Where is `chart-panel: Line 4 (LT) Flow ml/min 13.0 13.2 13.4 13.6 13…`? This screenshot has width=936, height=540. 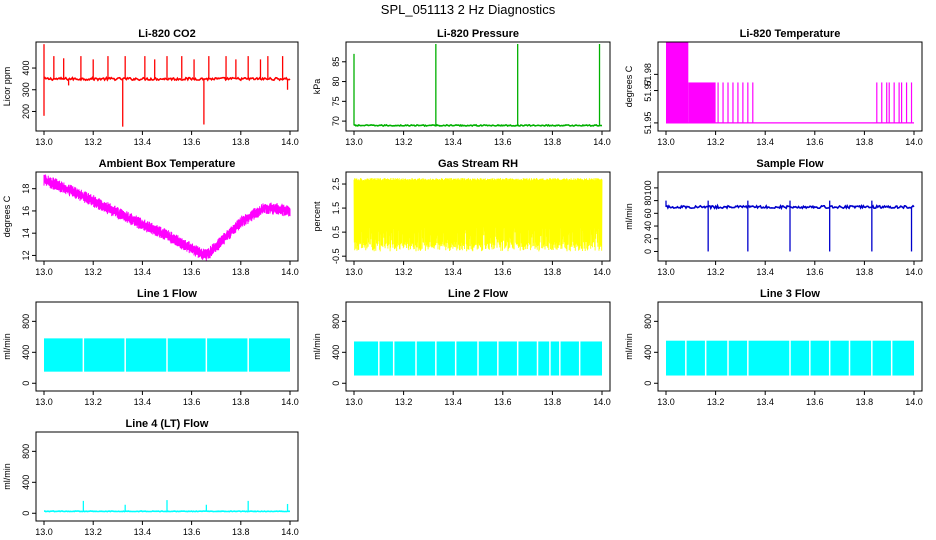 chart-panel: Line 4 (LT) Flow ml/min 13.0 13.2 13.4 13.6 13… is located at coordinates (150, 477).